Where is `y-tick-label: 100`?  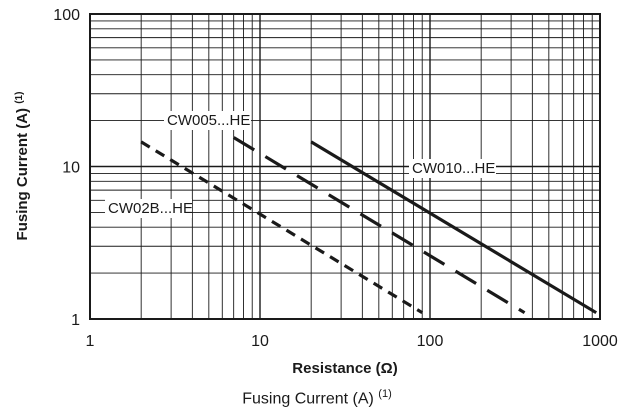 y-tick-label: 100 is located at coordinates (66, 15).